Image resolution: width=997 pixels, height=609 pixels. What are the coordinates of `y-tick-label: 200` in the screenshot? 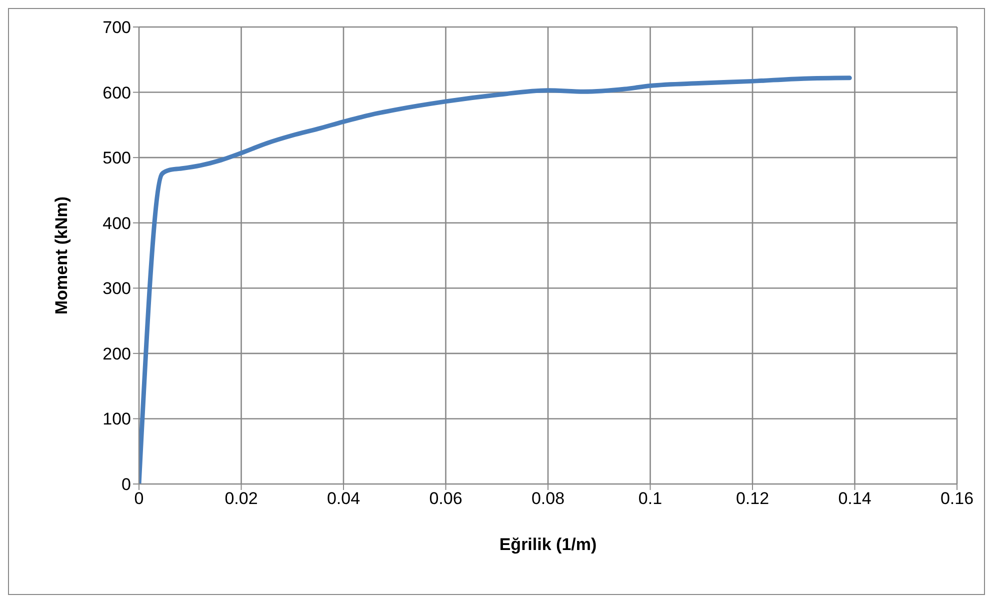 It's located at (116, 354).